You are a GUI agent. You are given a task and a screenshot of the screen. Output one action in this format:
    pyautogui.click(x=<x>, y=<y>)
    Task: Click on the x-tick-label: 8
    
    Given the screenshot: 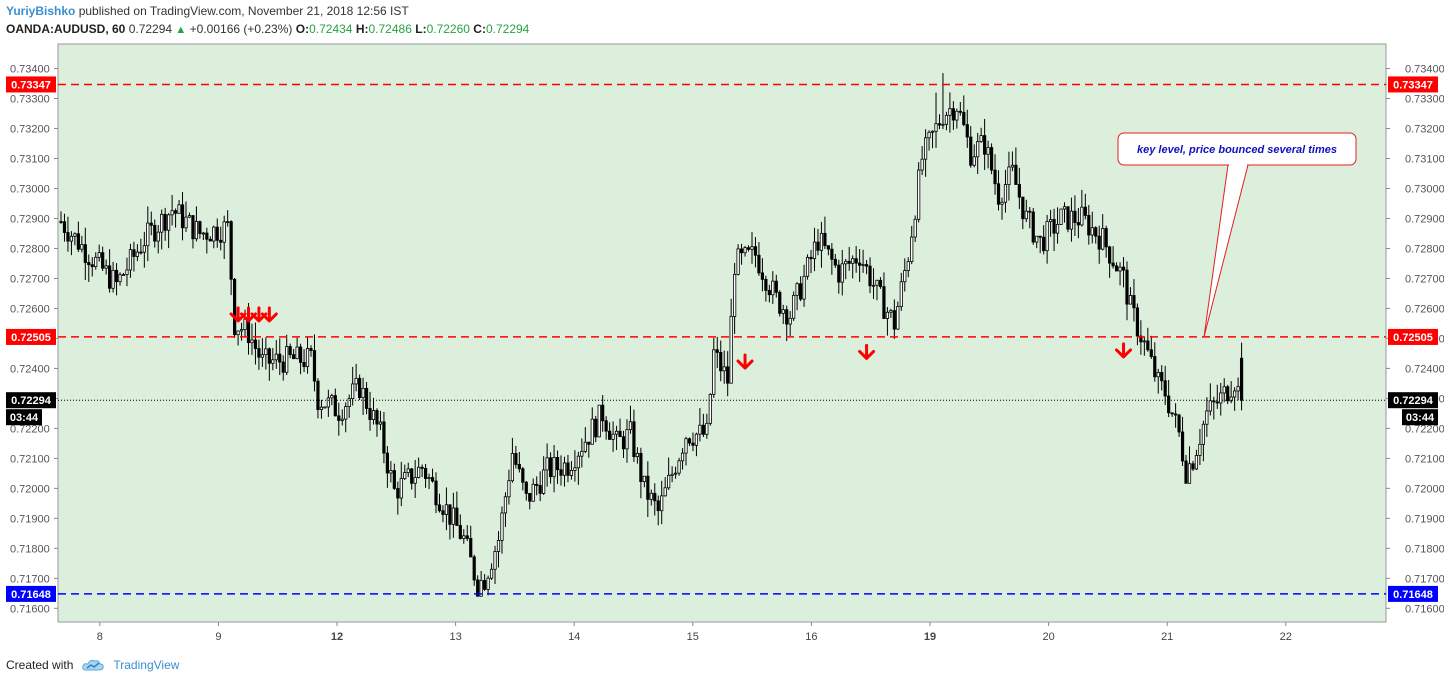 What is the action you would take?
    pyautogui.click(x=100, y=637)
    